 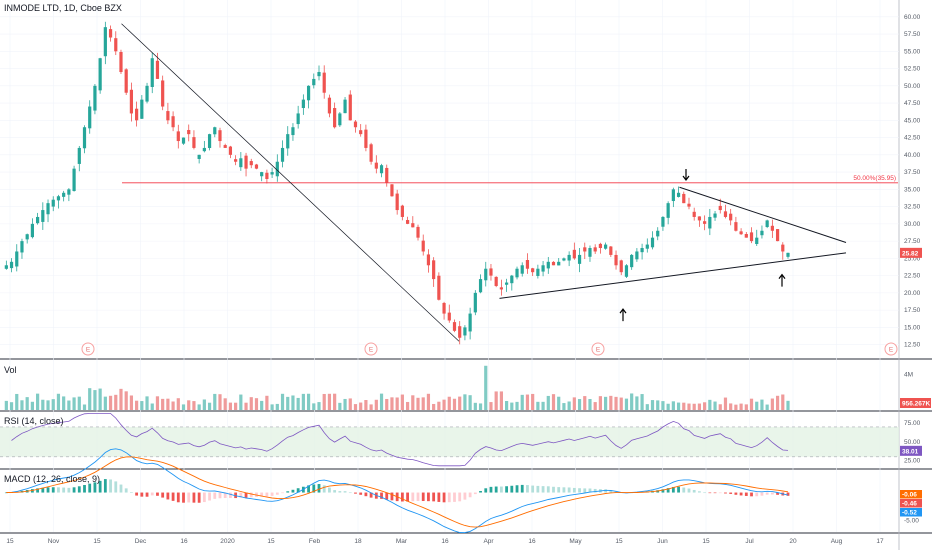 I want to click on x-tick-label: 18, so click(x=358, y=541).